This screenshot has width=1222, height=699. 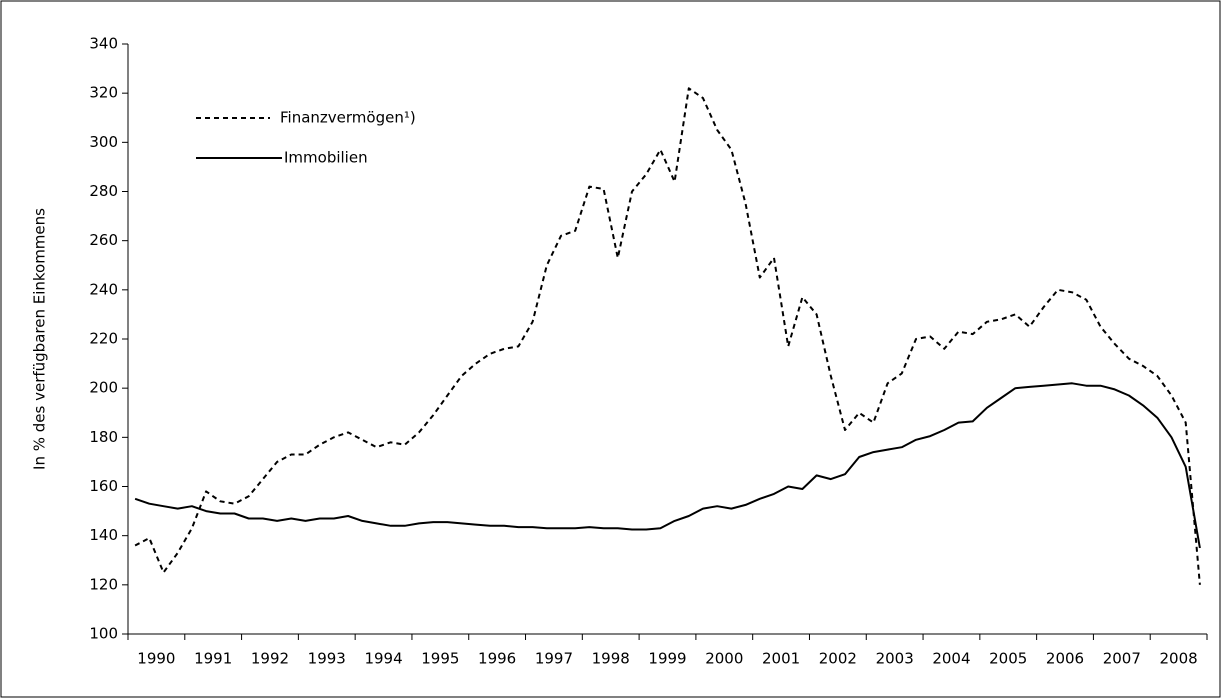 I want to click on y-tick-label: 180, so click(x=103, y=437).